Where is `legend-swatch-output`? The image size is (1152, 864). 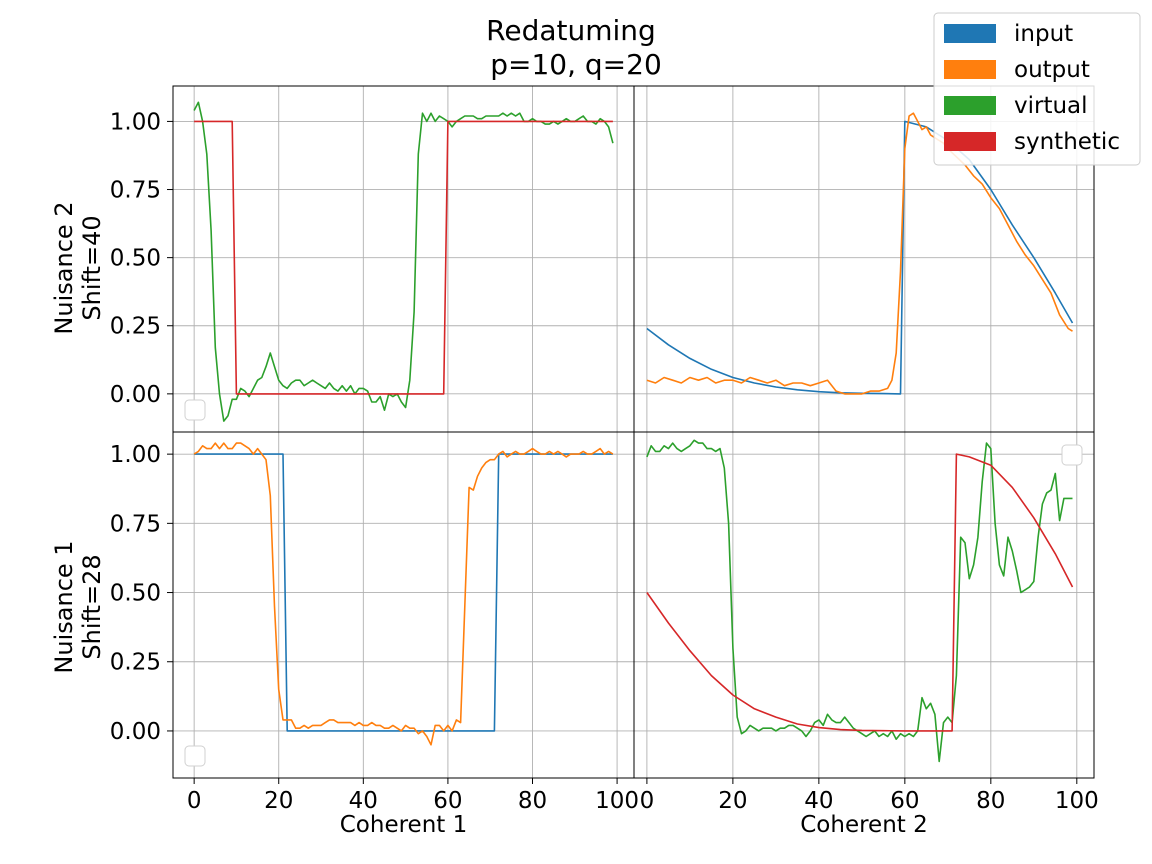 legend-swatch-output is located at coordinates (970, 69).